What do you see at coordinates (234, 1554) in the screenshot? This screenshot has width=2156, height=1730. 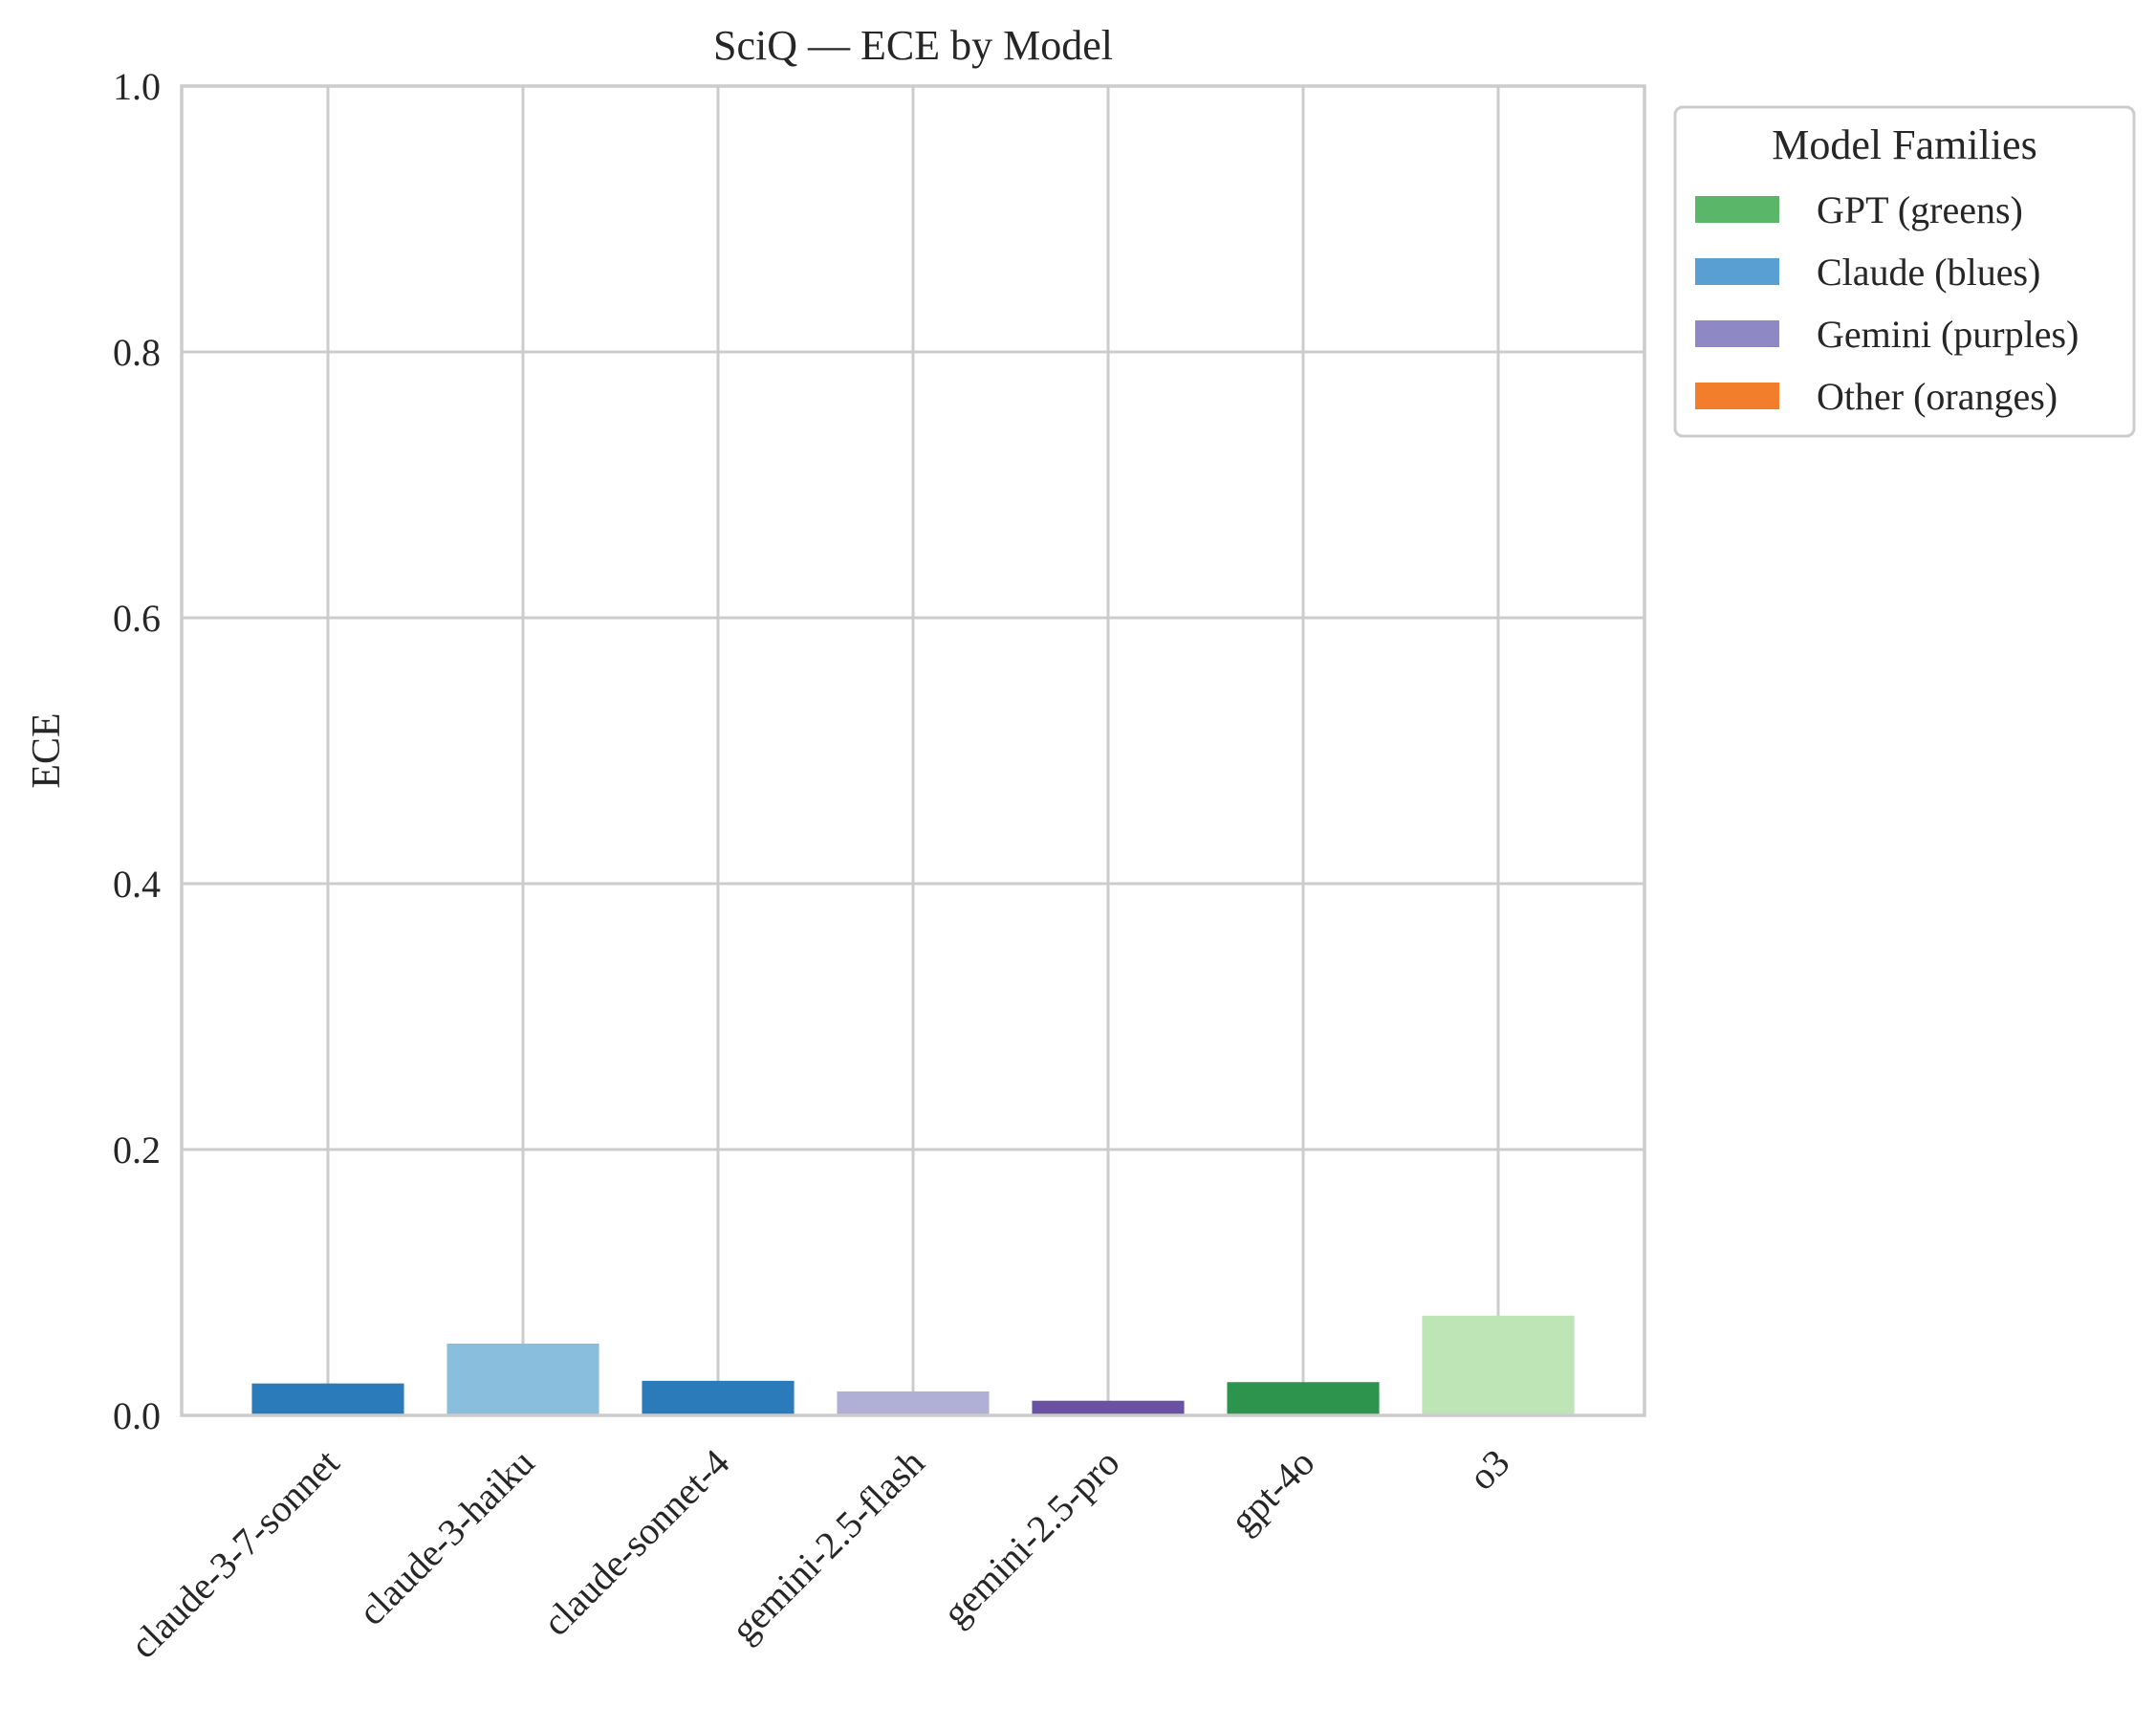 I see `x-tick-label: claude-3-7-sonnet` at bounding box center [234, 1554].